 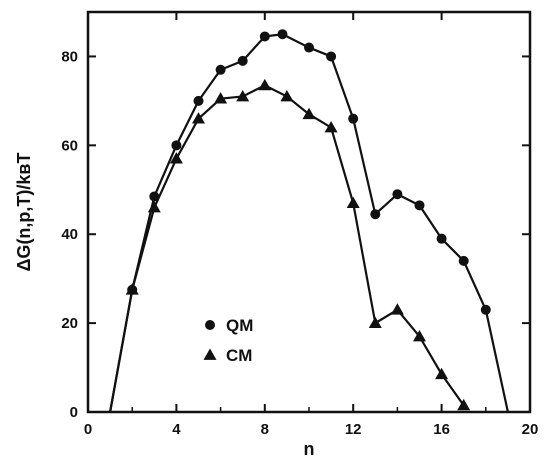 I want to click on x-tick-label: 4, so click(x=176, y=429).